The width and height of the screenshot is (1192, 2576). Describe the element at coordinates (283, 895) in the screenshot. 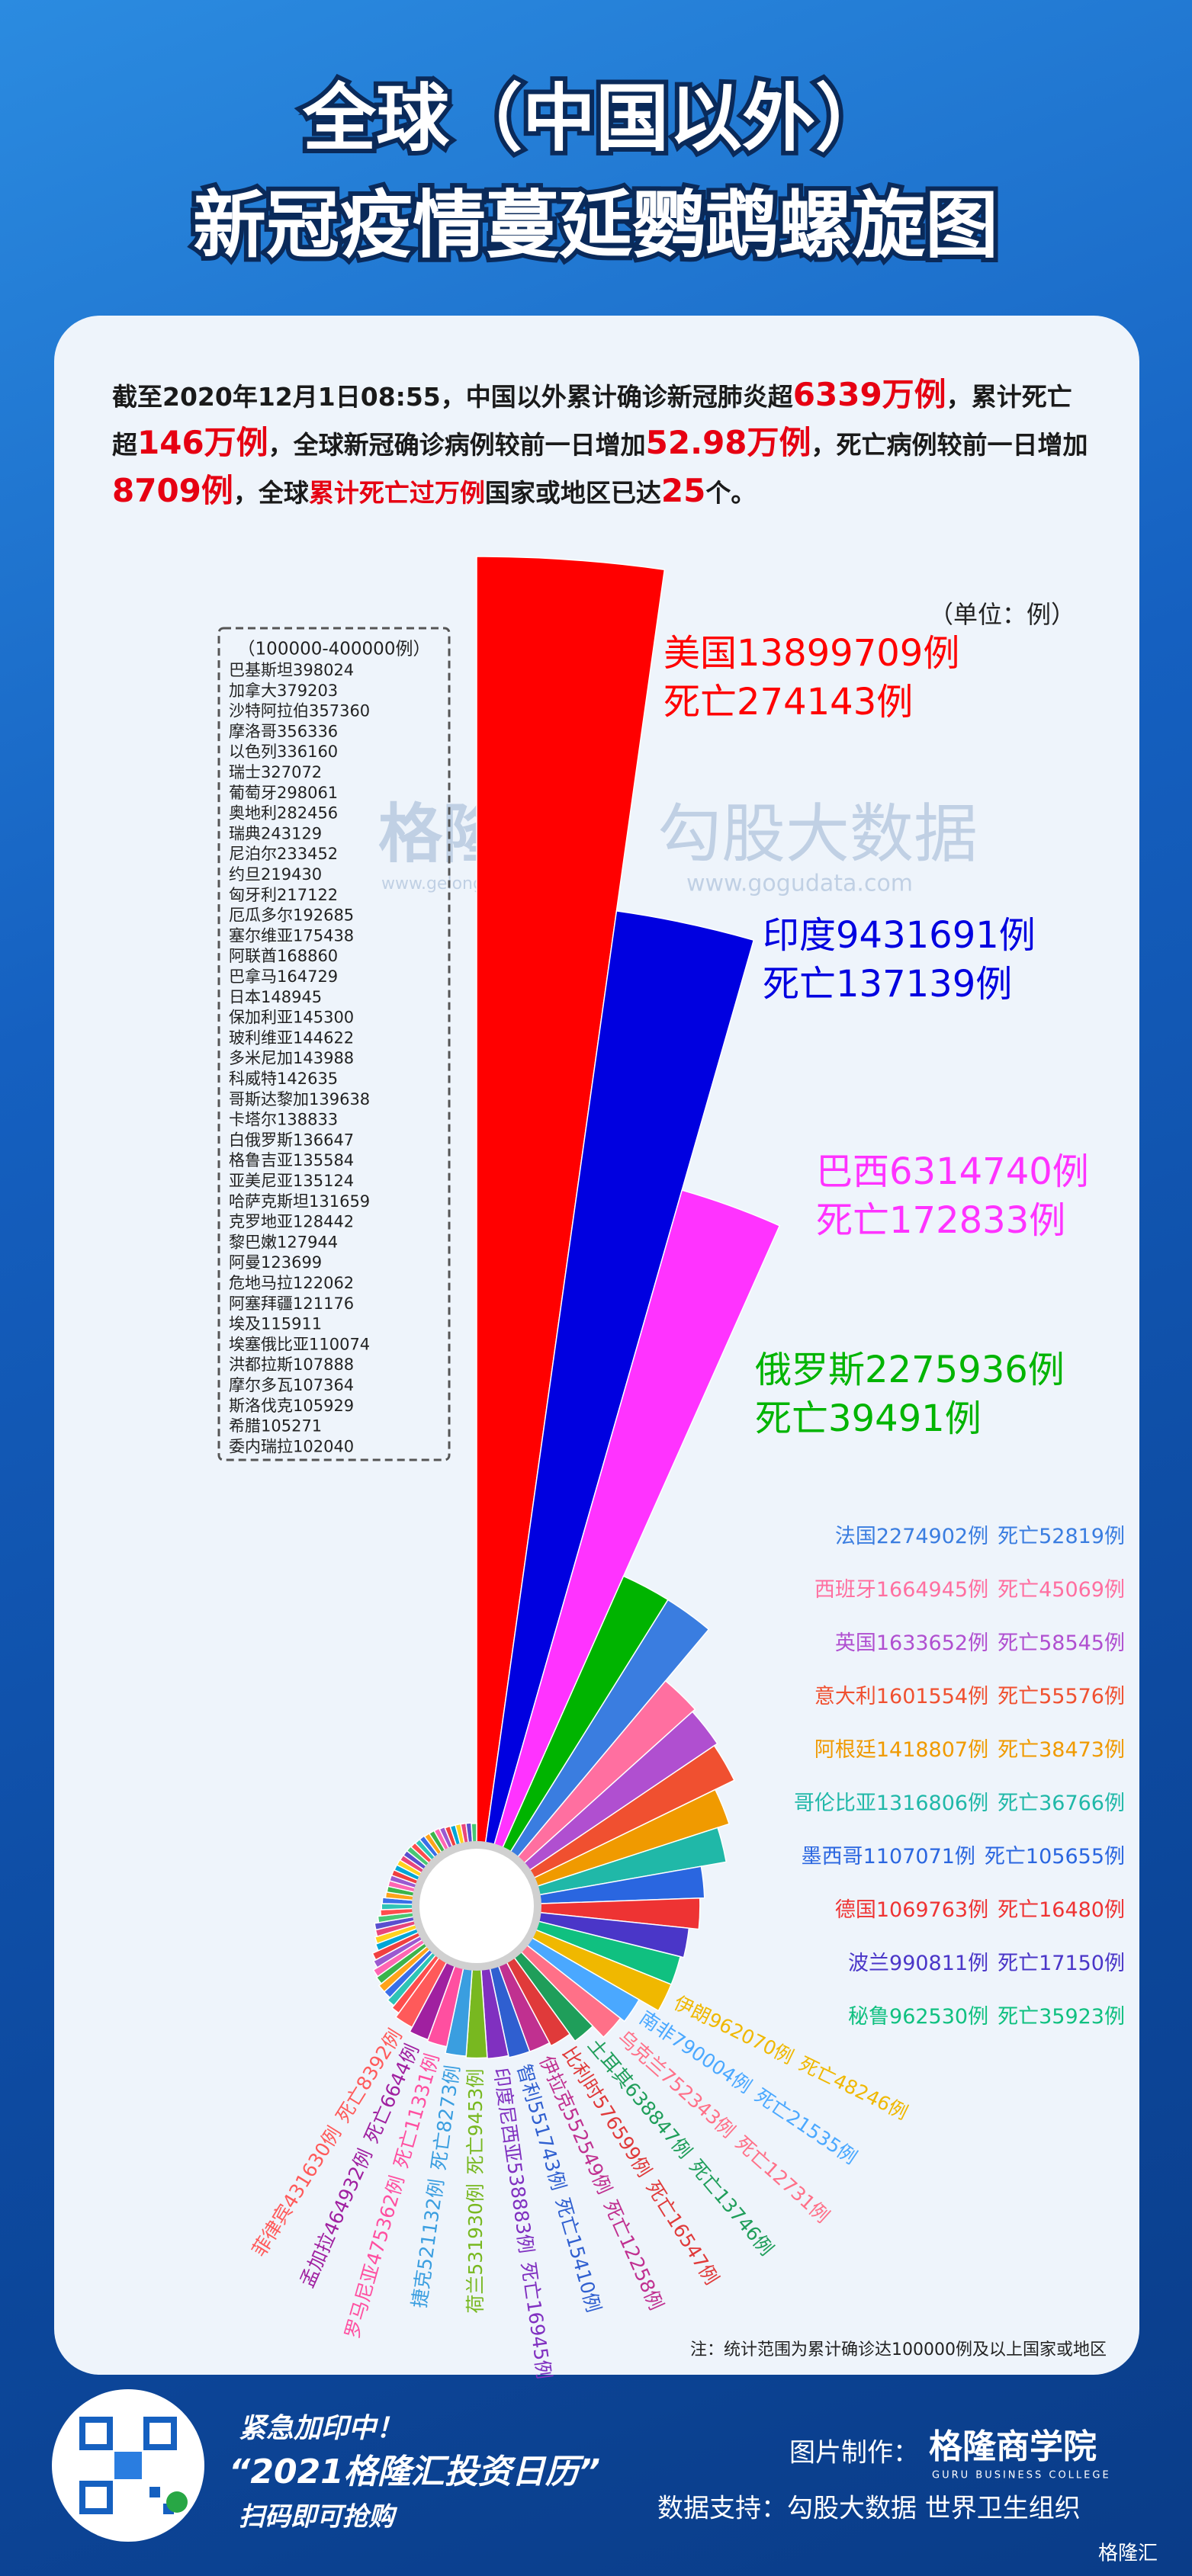

I see `list-entry: 匈牙利217122` at that location.